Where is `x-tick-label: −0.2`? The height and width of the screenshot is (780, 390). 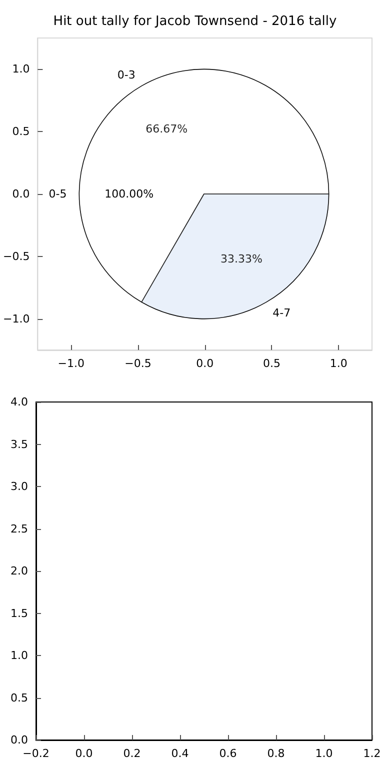 x-tick-label: −0.2 is located at coordinates (36, 753).